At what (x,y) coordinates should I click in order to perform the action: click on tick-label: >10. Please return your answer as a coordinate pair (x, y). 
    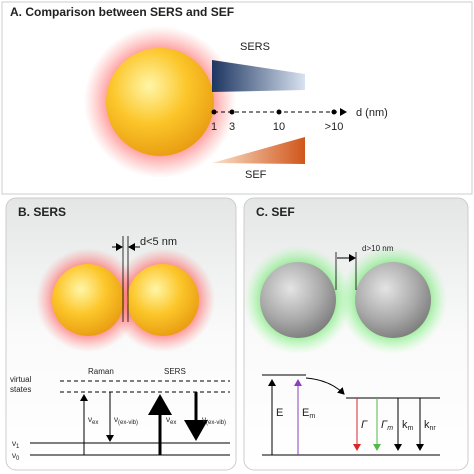
    Looking at the image, I should click on (334, 127).